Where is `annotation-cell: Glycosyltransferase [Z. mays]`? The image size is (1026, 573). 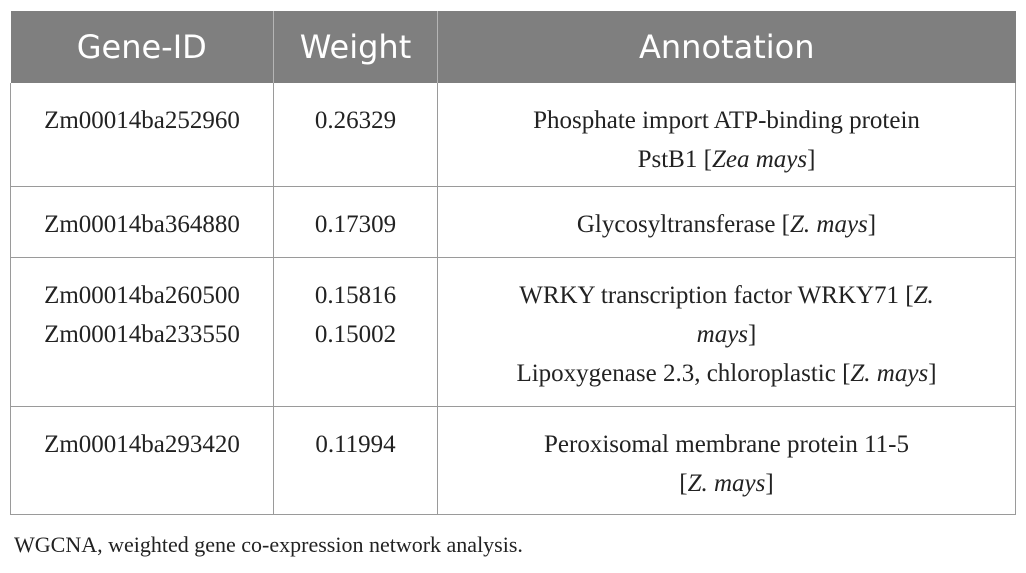
annotation-cell: Glycosyltransferase [Z. mays] is located at coordinates (726, 222).